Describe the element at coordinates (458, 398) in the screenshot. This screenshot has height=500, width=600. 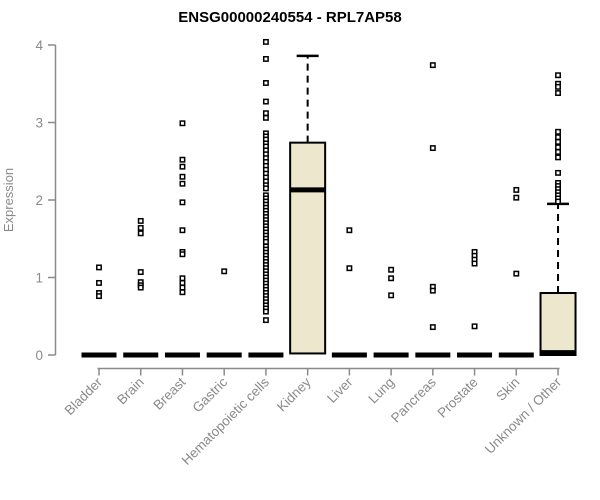
I see `x-category-label-prostate: Prostate` at that location.